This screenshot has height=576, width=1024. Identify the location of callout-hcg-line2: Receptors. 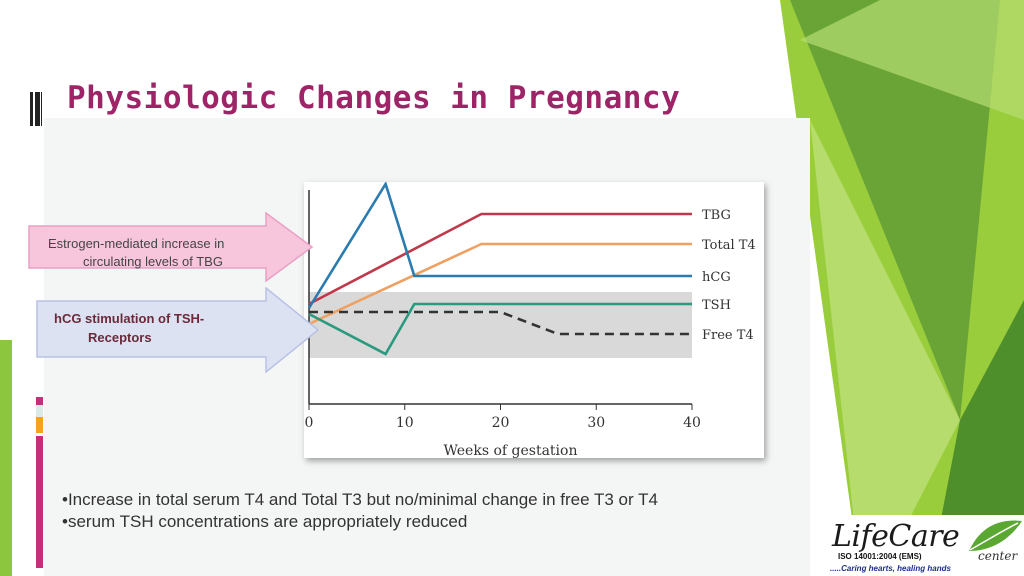
(120, 337).